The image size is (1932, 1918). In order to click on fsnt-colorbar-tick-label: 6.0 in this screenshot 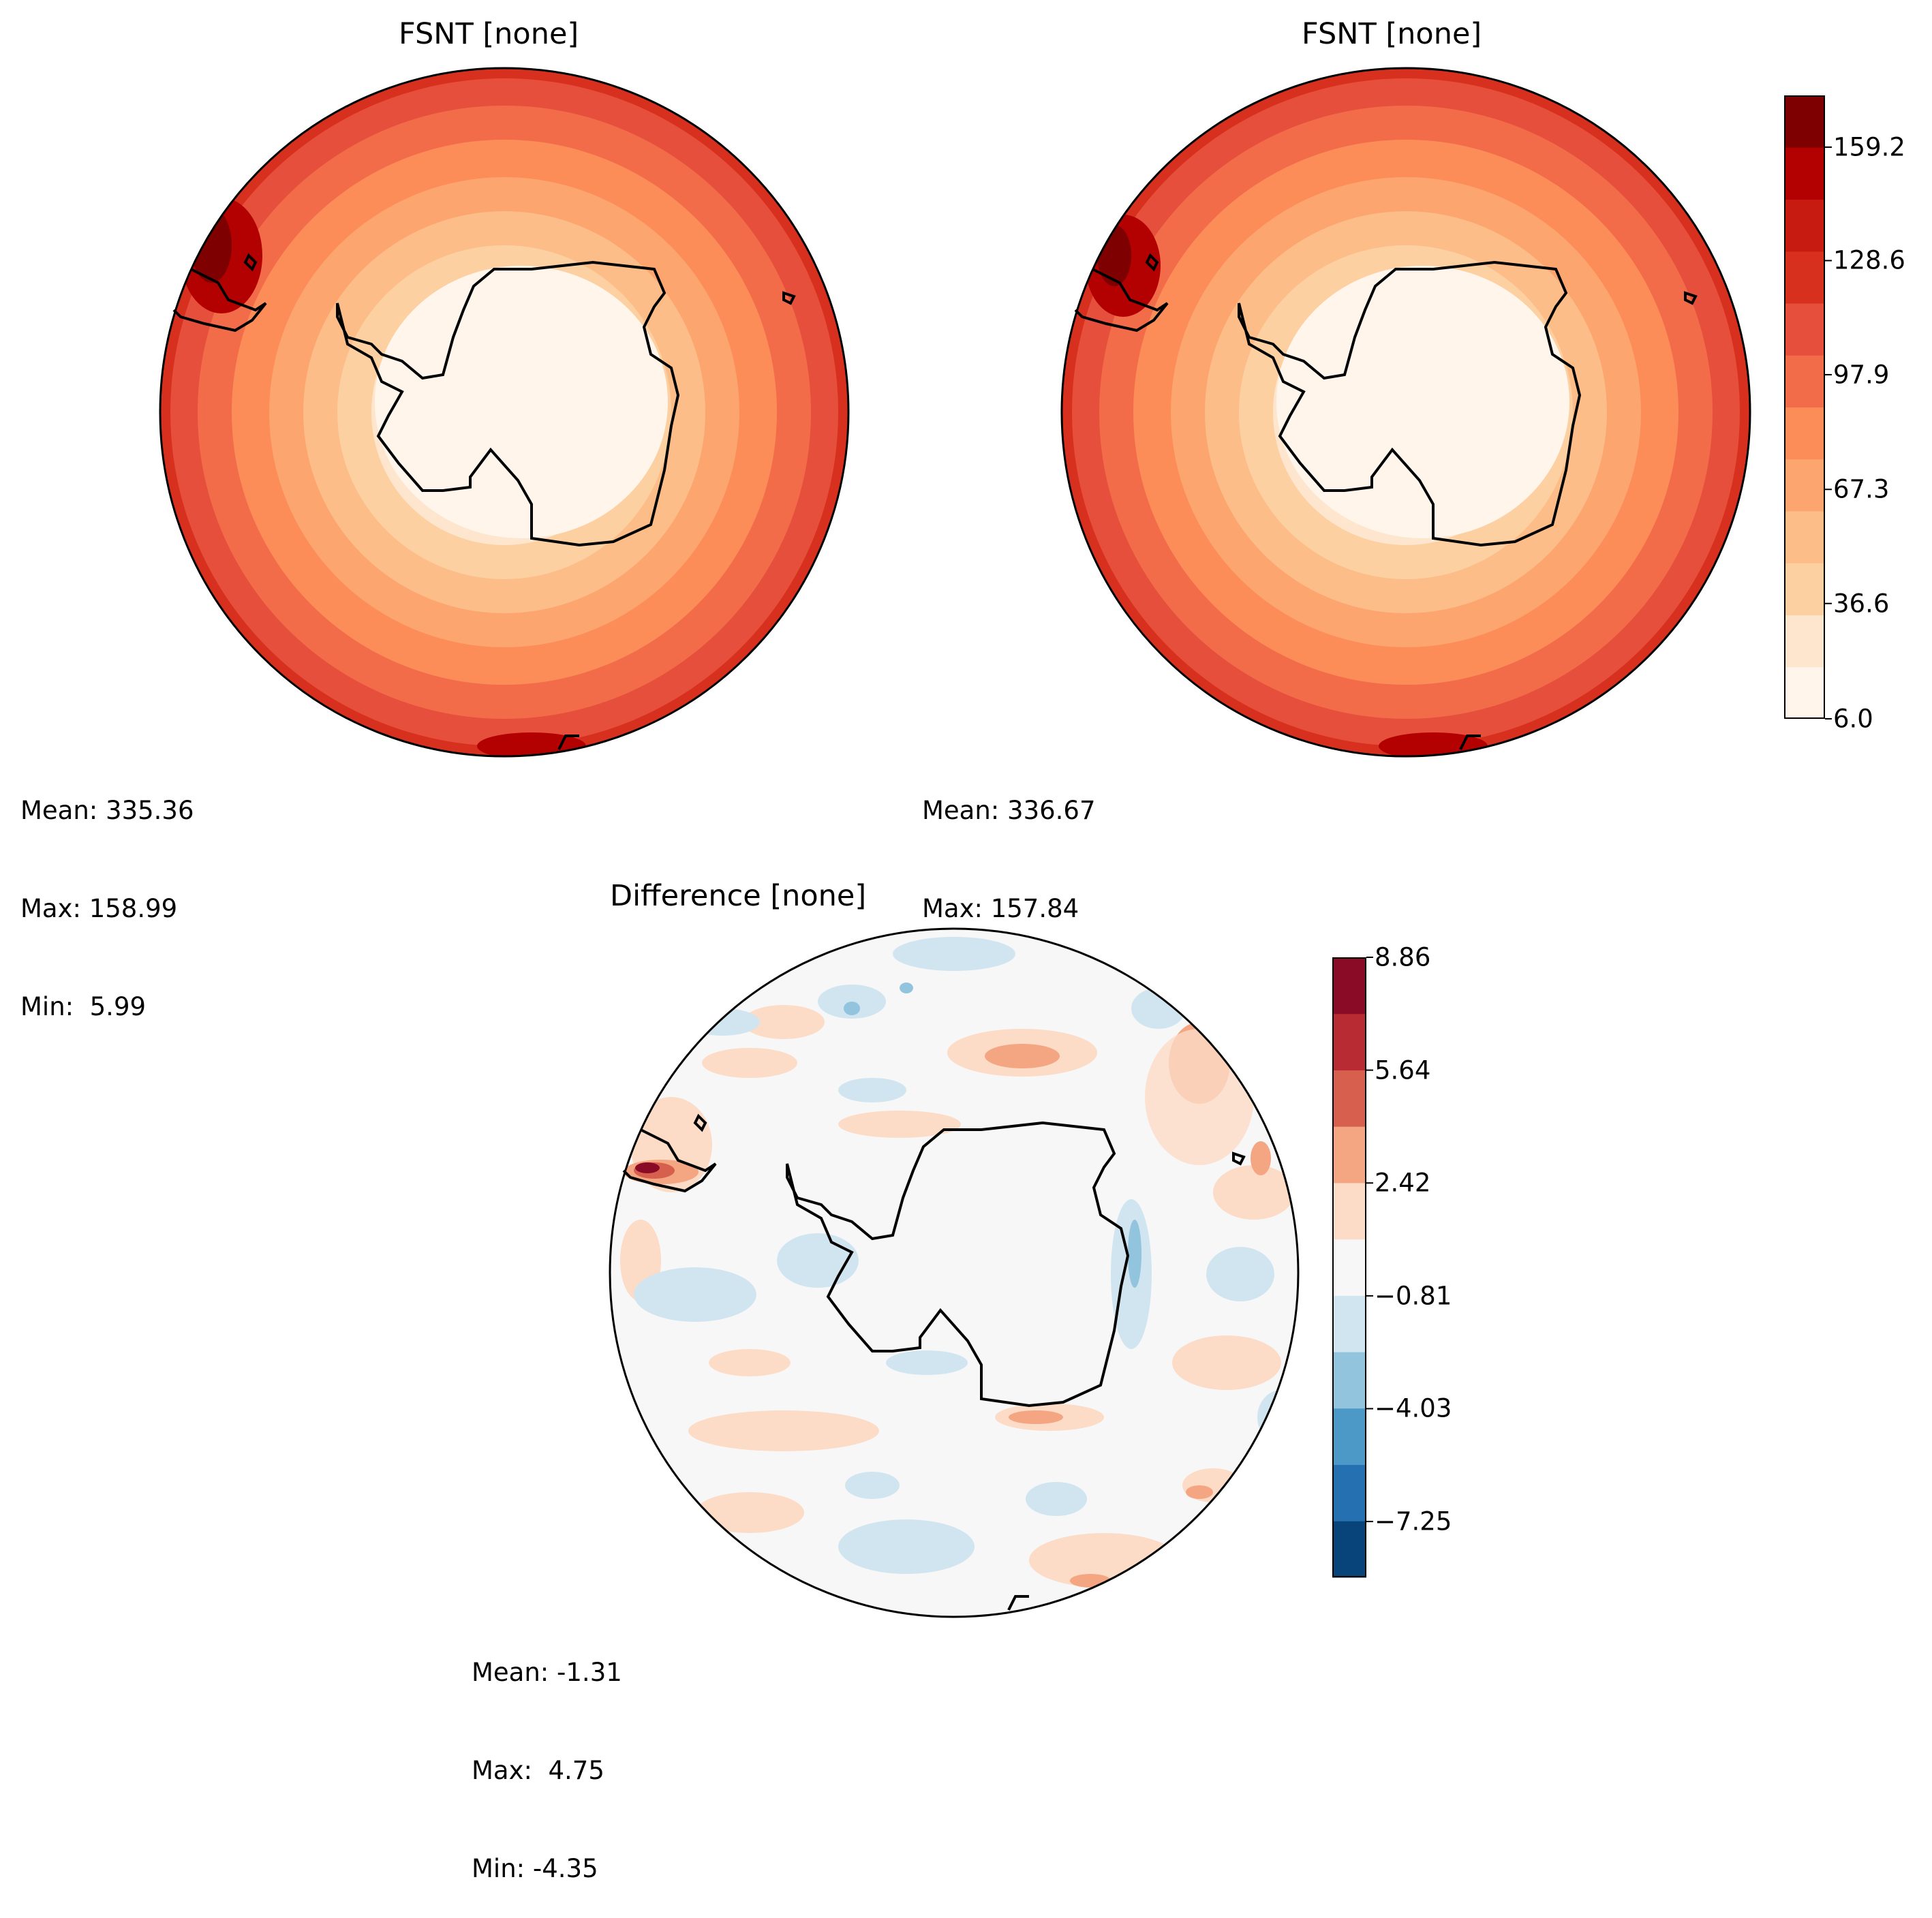, I will do `click(1853, 719)`.